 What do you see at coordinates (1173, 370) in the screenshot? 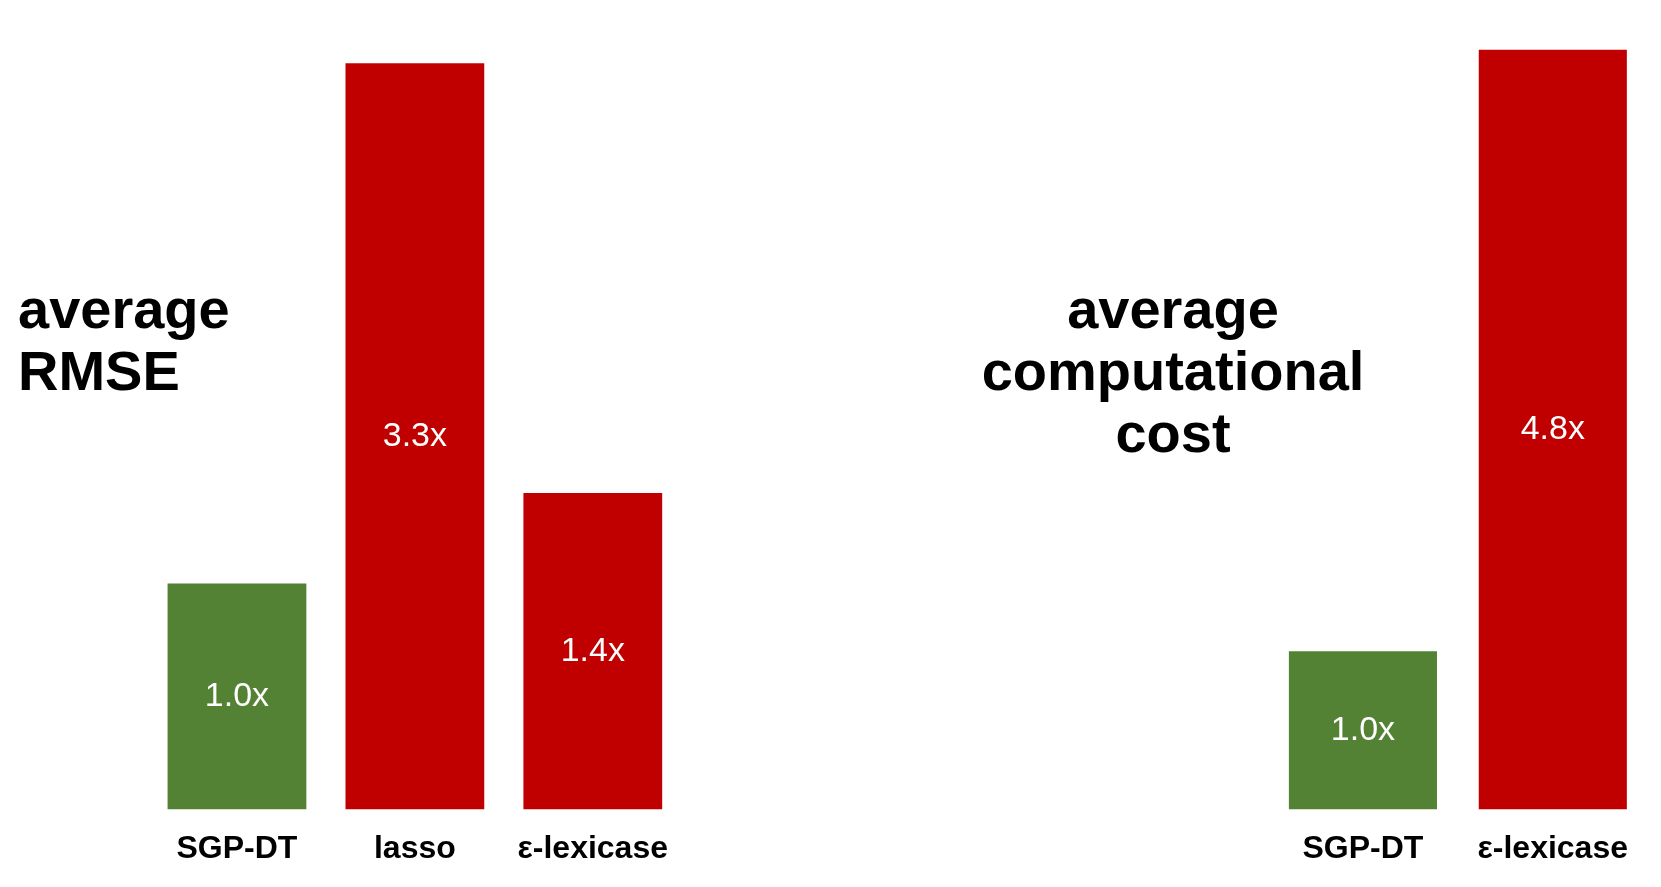
I see `text: average computational cost` at bounding box center [1173, 370].